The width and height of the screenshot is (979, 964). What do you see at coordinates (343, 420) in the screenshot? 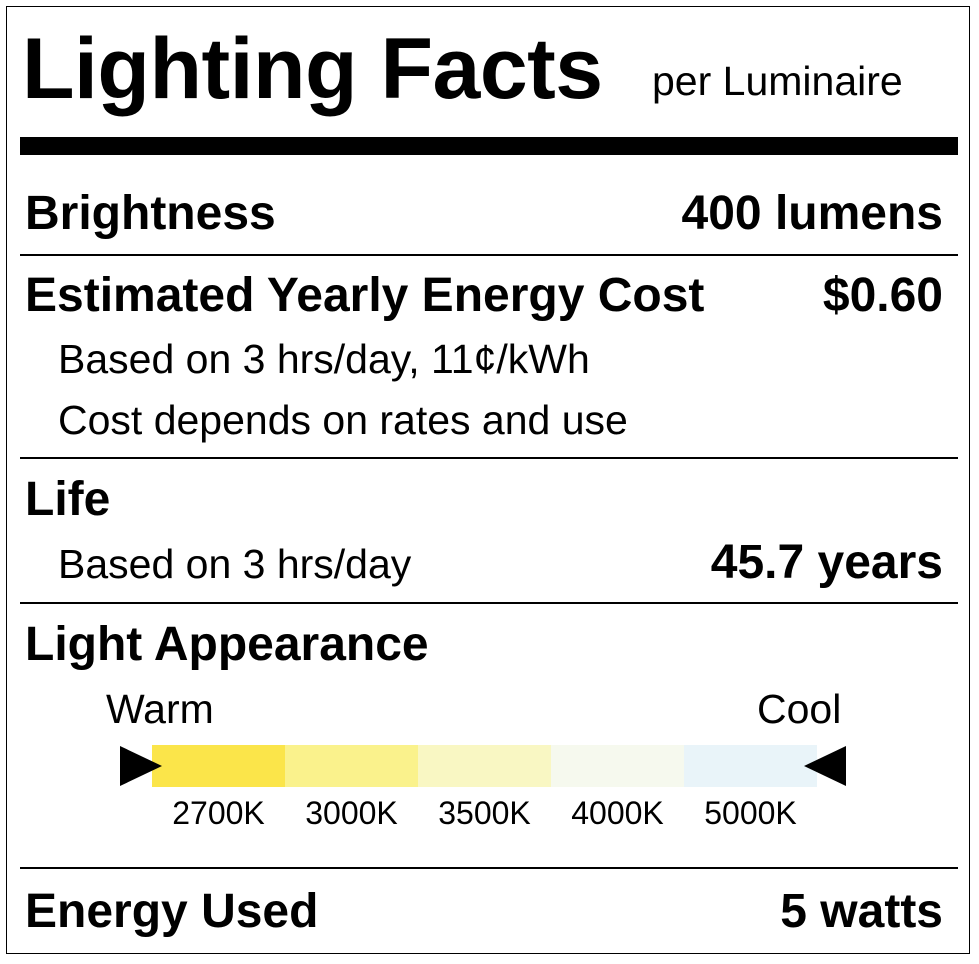
I see `energy-cost-note-usage: Cost depends on rates and use` at bounding box center [343, 420].